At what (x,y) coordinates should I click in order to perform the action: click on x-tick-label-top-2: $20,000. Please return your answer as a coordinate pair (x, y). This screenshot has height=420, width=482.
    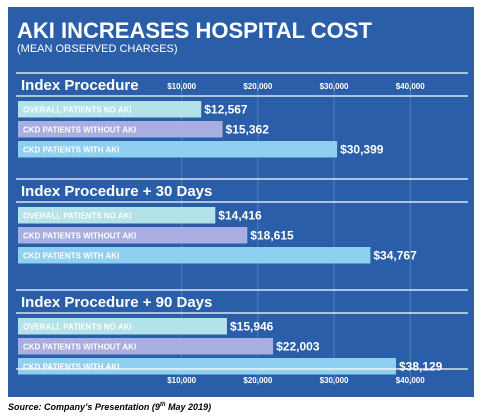
    Looking at the image, I should click on (257, 86).